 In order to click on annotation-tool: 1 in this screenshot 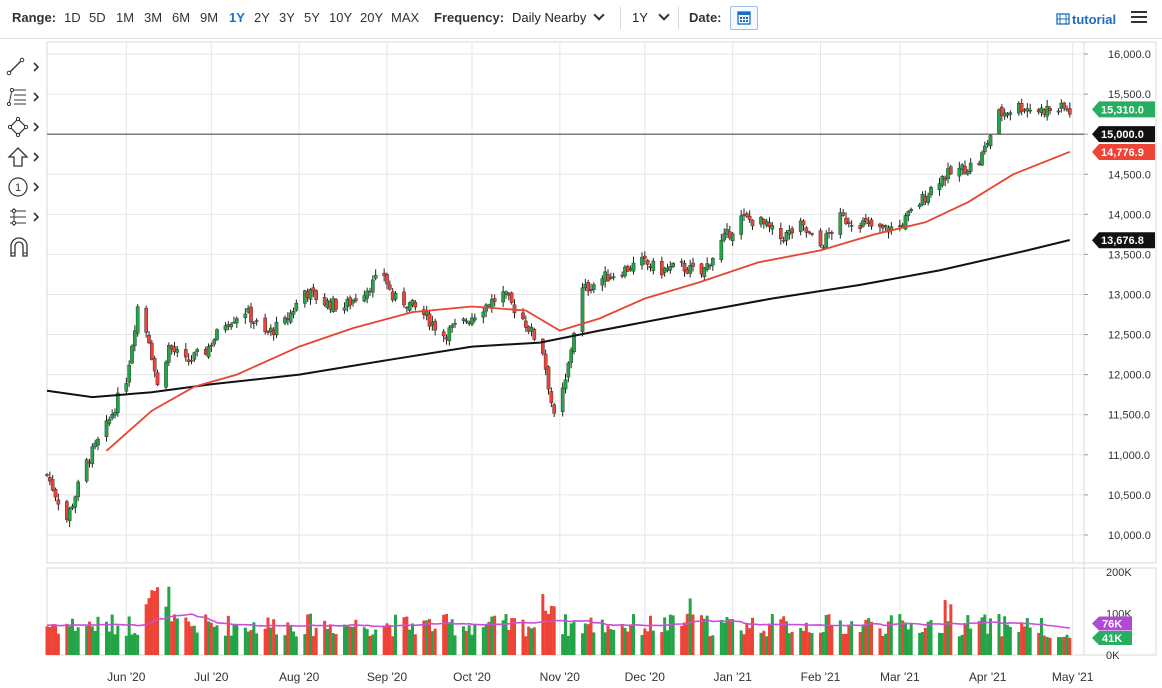, I will do `click(24, 187)`.